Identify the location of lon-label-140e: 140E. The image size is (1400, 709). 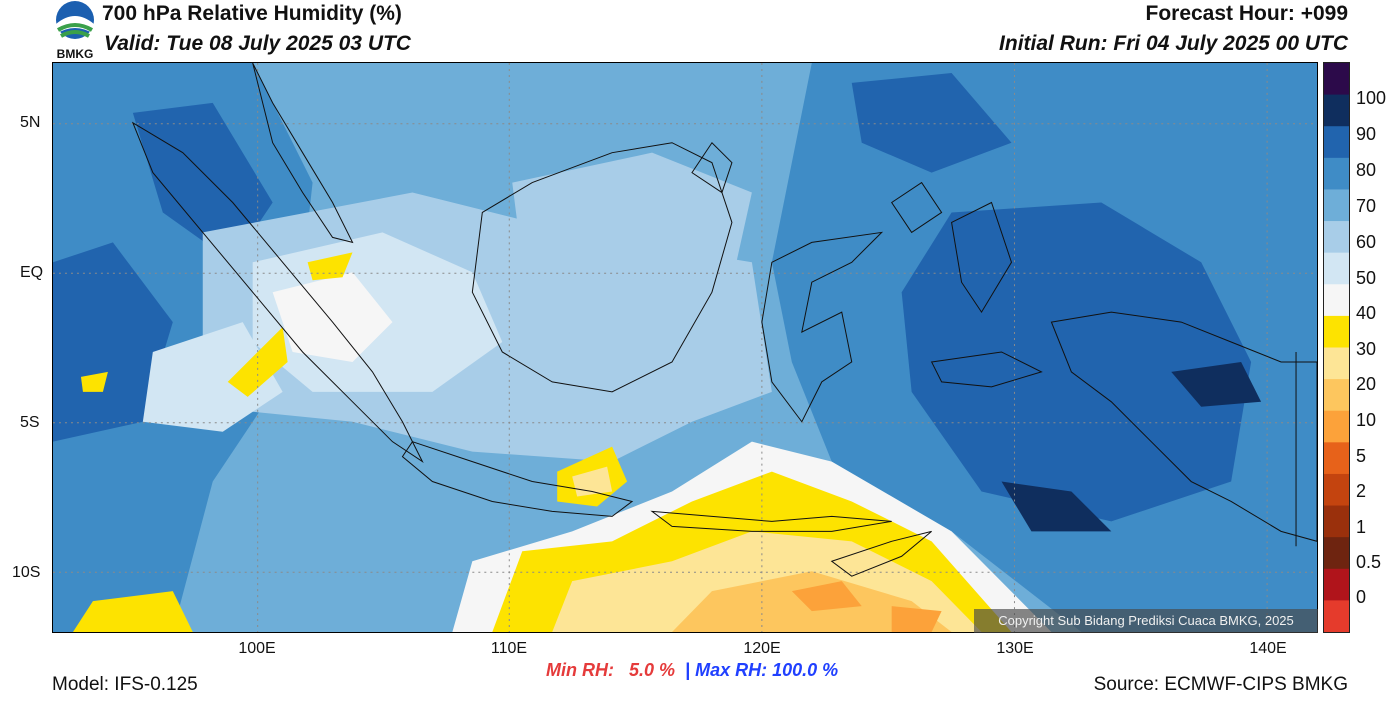
(1268, 648).